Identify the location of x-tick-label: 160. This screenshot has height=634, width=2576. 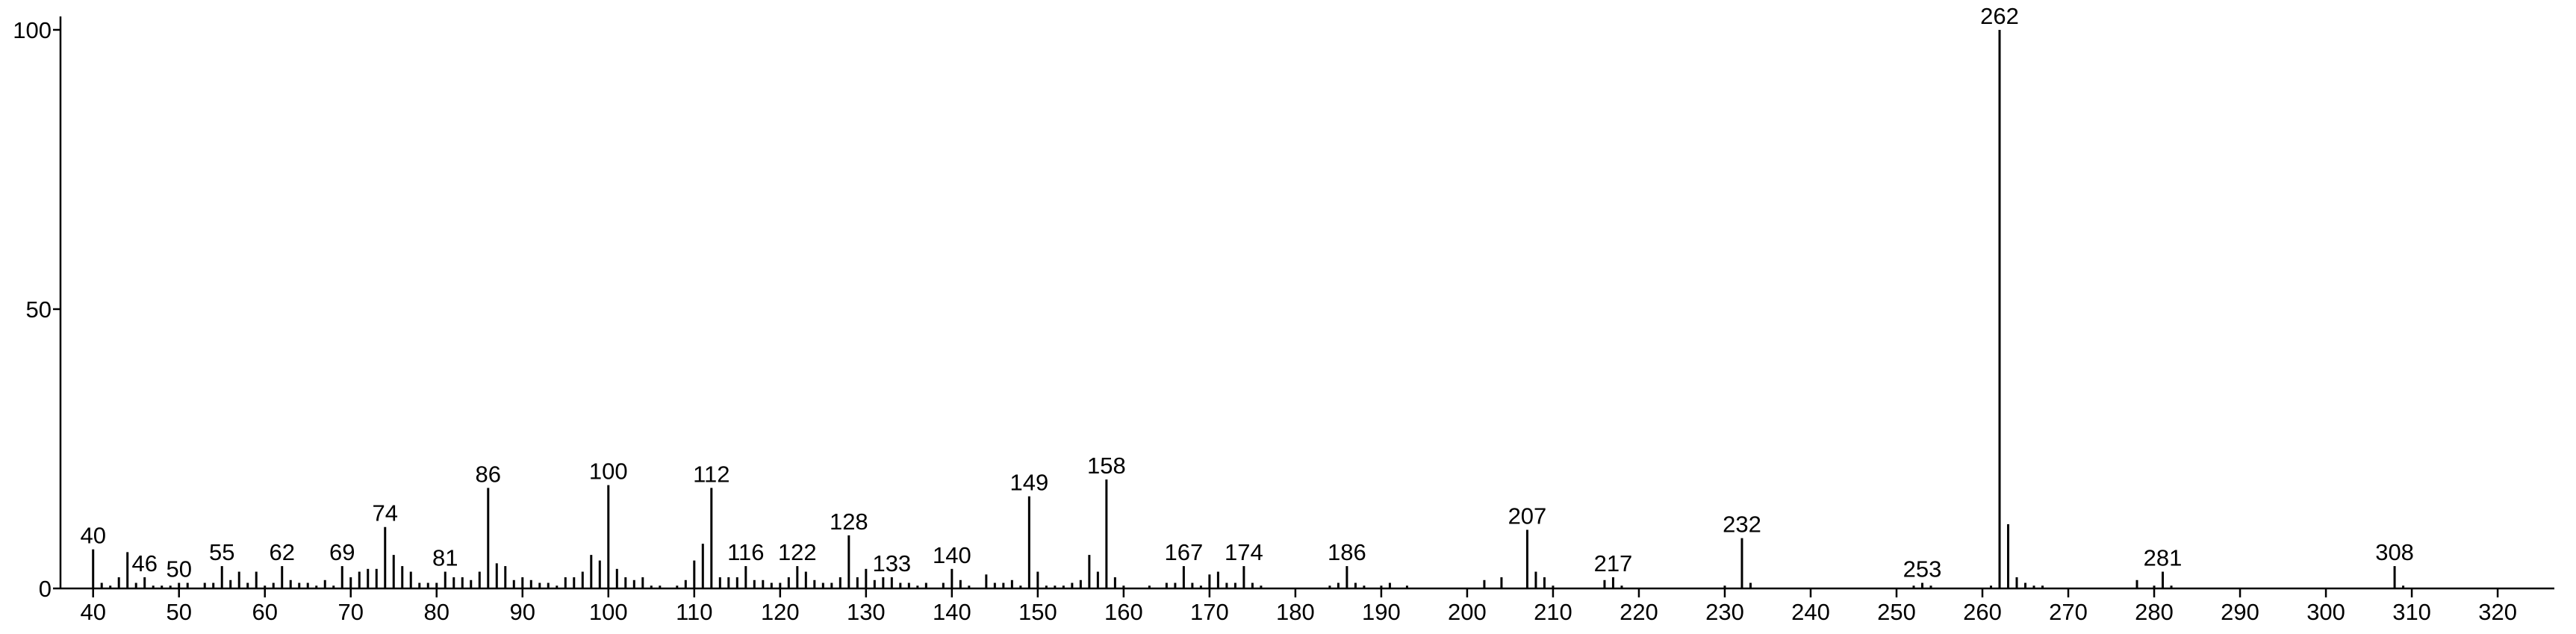
(1123, 612).